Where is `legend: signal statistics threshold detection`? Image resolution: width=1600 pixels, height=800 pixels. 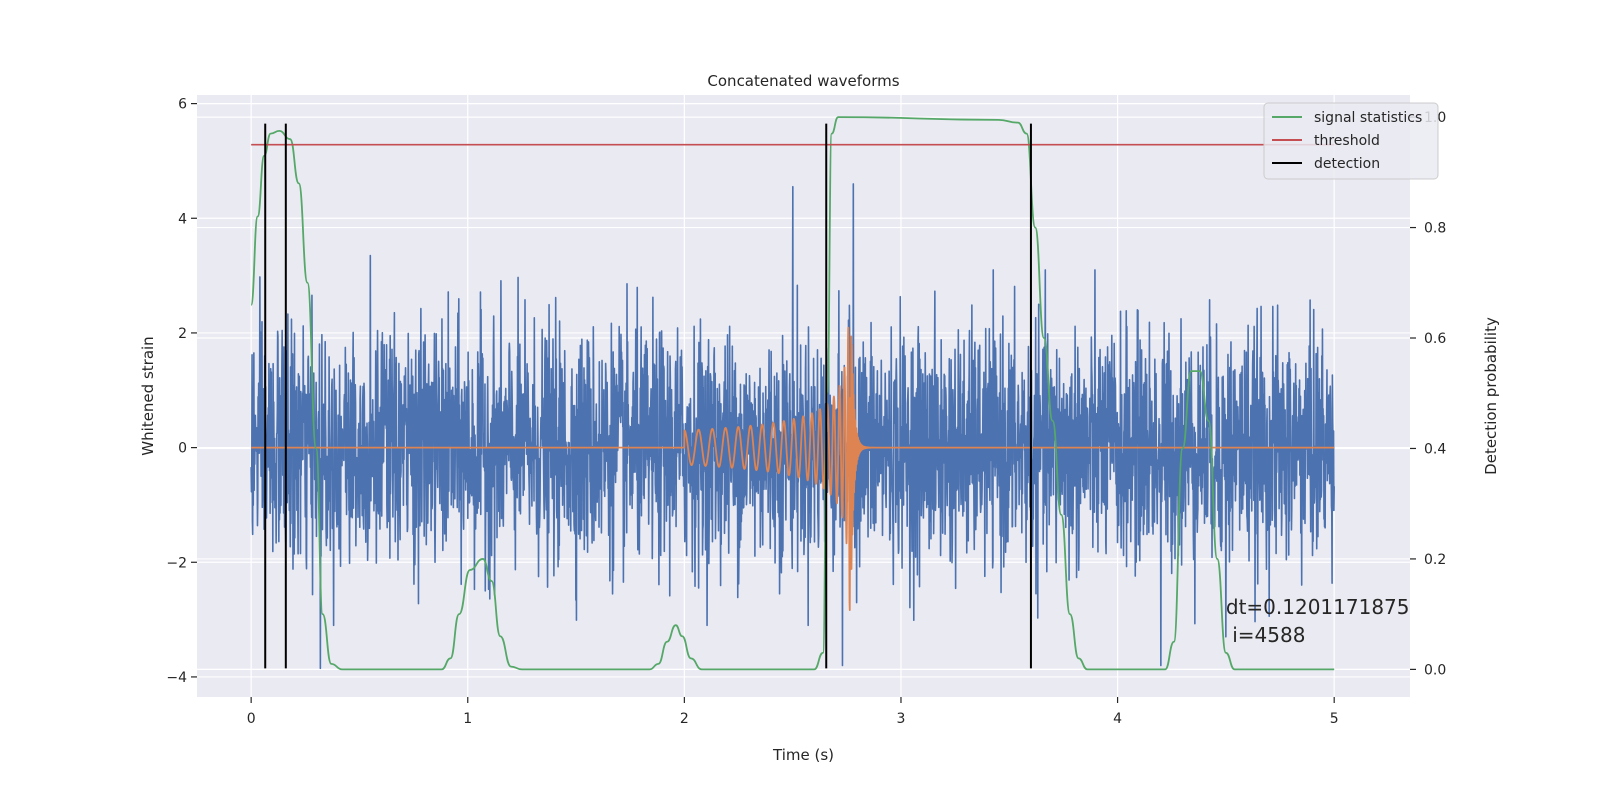
legend: signal statistics threshold detection is located at coordinates (1351, 141).